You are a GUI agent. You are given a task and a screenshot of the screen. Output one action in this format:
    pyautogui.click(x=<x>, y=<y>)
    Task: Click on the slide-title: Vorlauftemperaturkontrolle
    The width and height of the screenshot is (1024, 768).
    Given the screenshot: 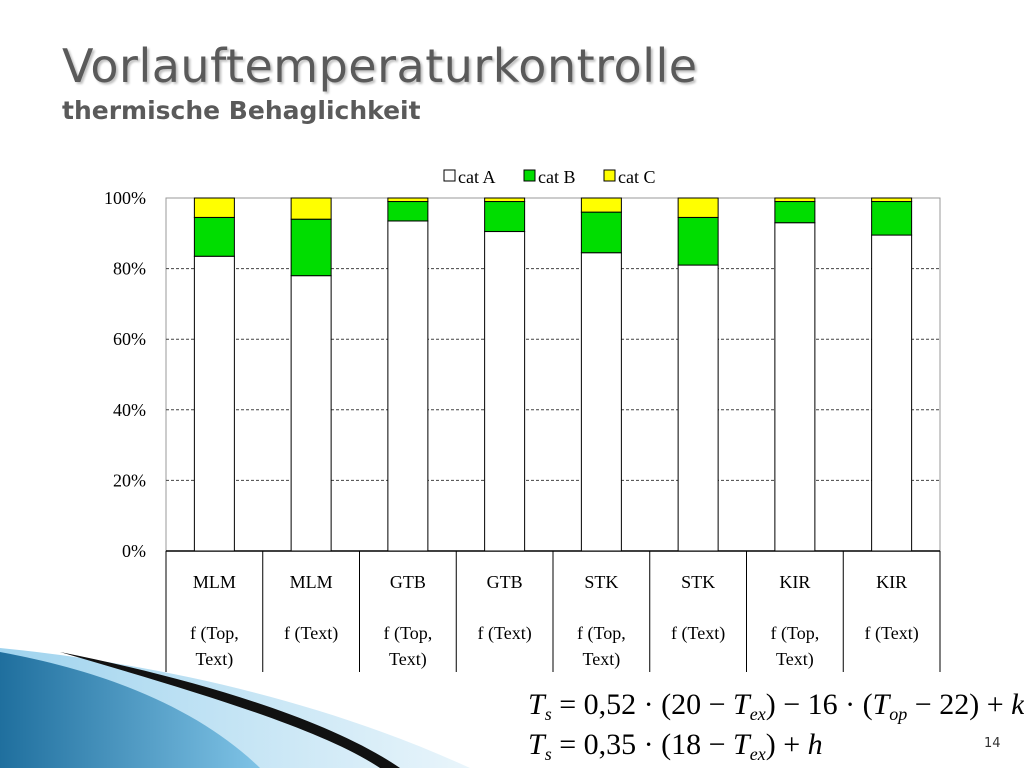 What is the action you would take?
    pyautogui.click(x=380, y=66)
    